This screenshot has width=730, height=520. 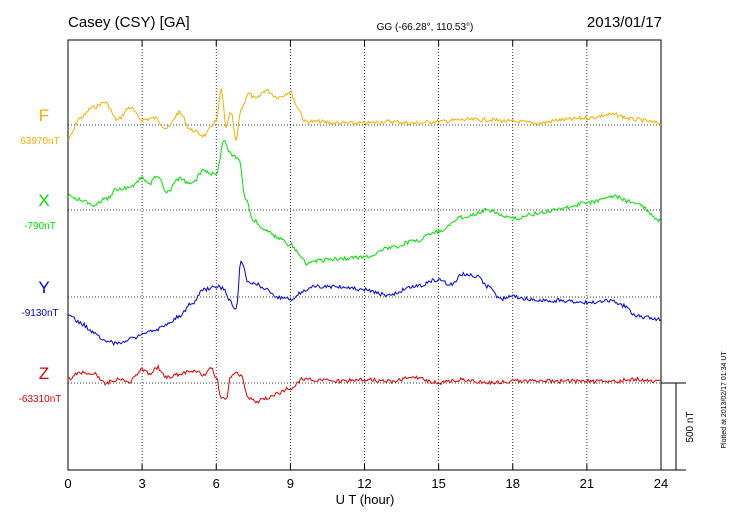 What do you see at coordinates (678, 426) in the screenshot?
I see `scale-bar: 500 nT` at bounding box center [678, 426].